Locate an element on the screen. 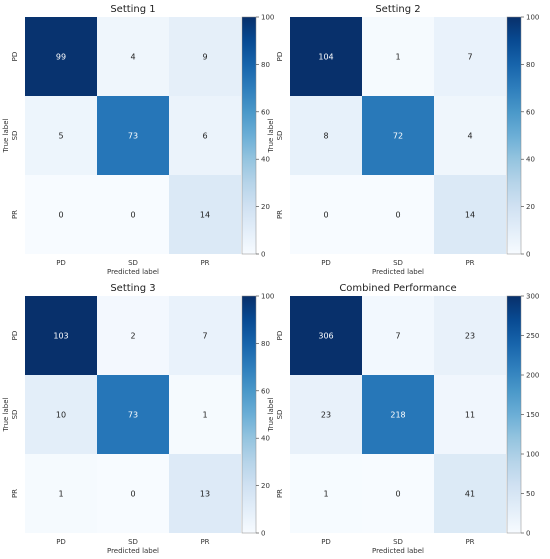 The width and height of the screenshot is (550, 559). cell-value-label: 10 is located at coordinates (61, 415).